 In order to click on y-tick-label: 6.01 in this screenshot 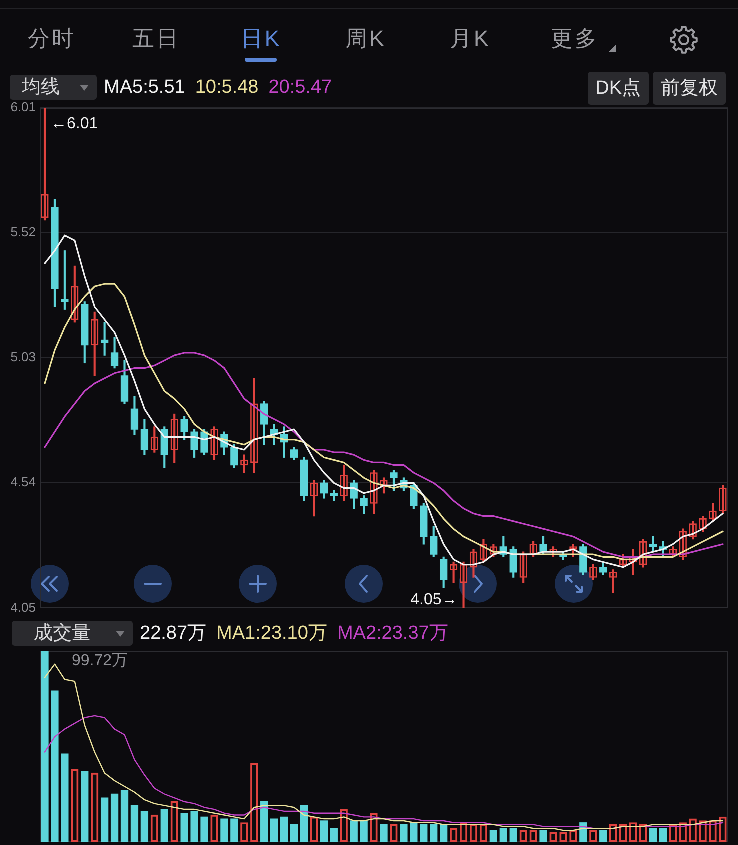, I will do `click(23, 107)`.